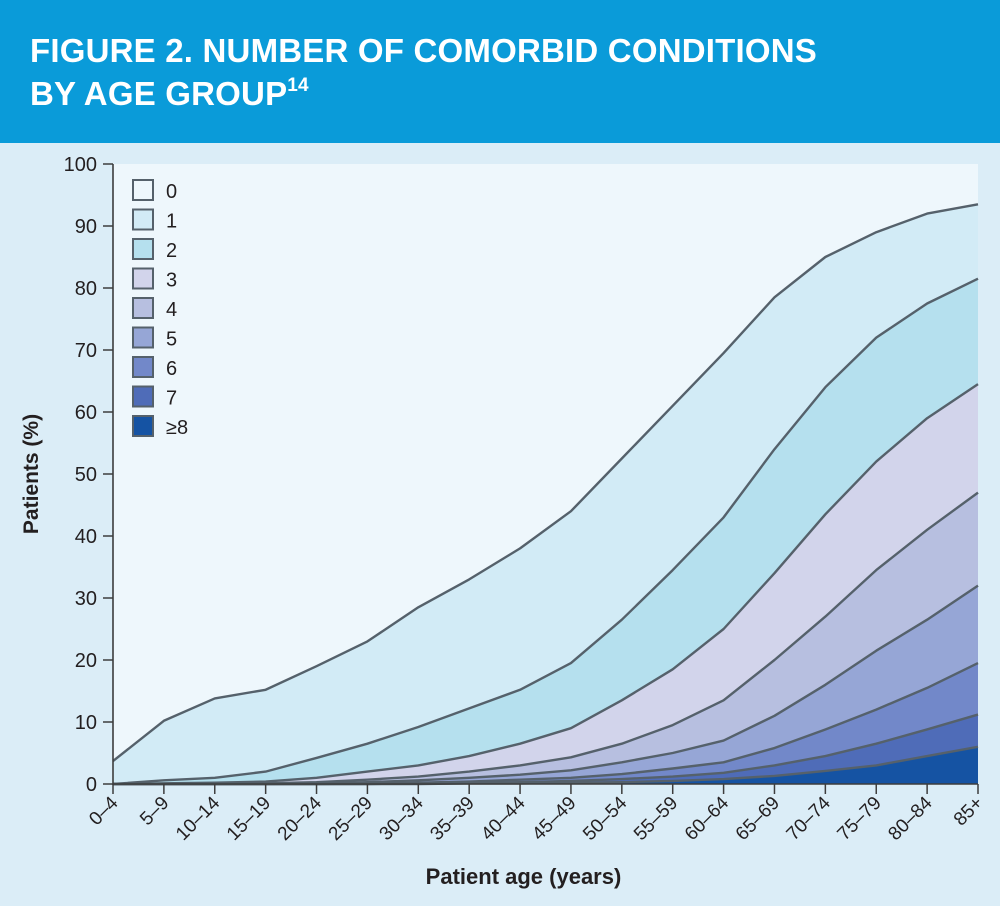 The width and height of the screenshot is (1000, 906). I want to click on x-tick-label: 50–54, so click(605, 818).